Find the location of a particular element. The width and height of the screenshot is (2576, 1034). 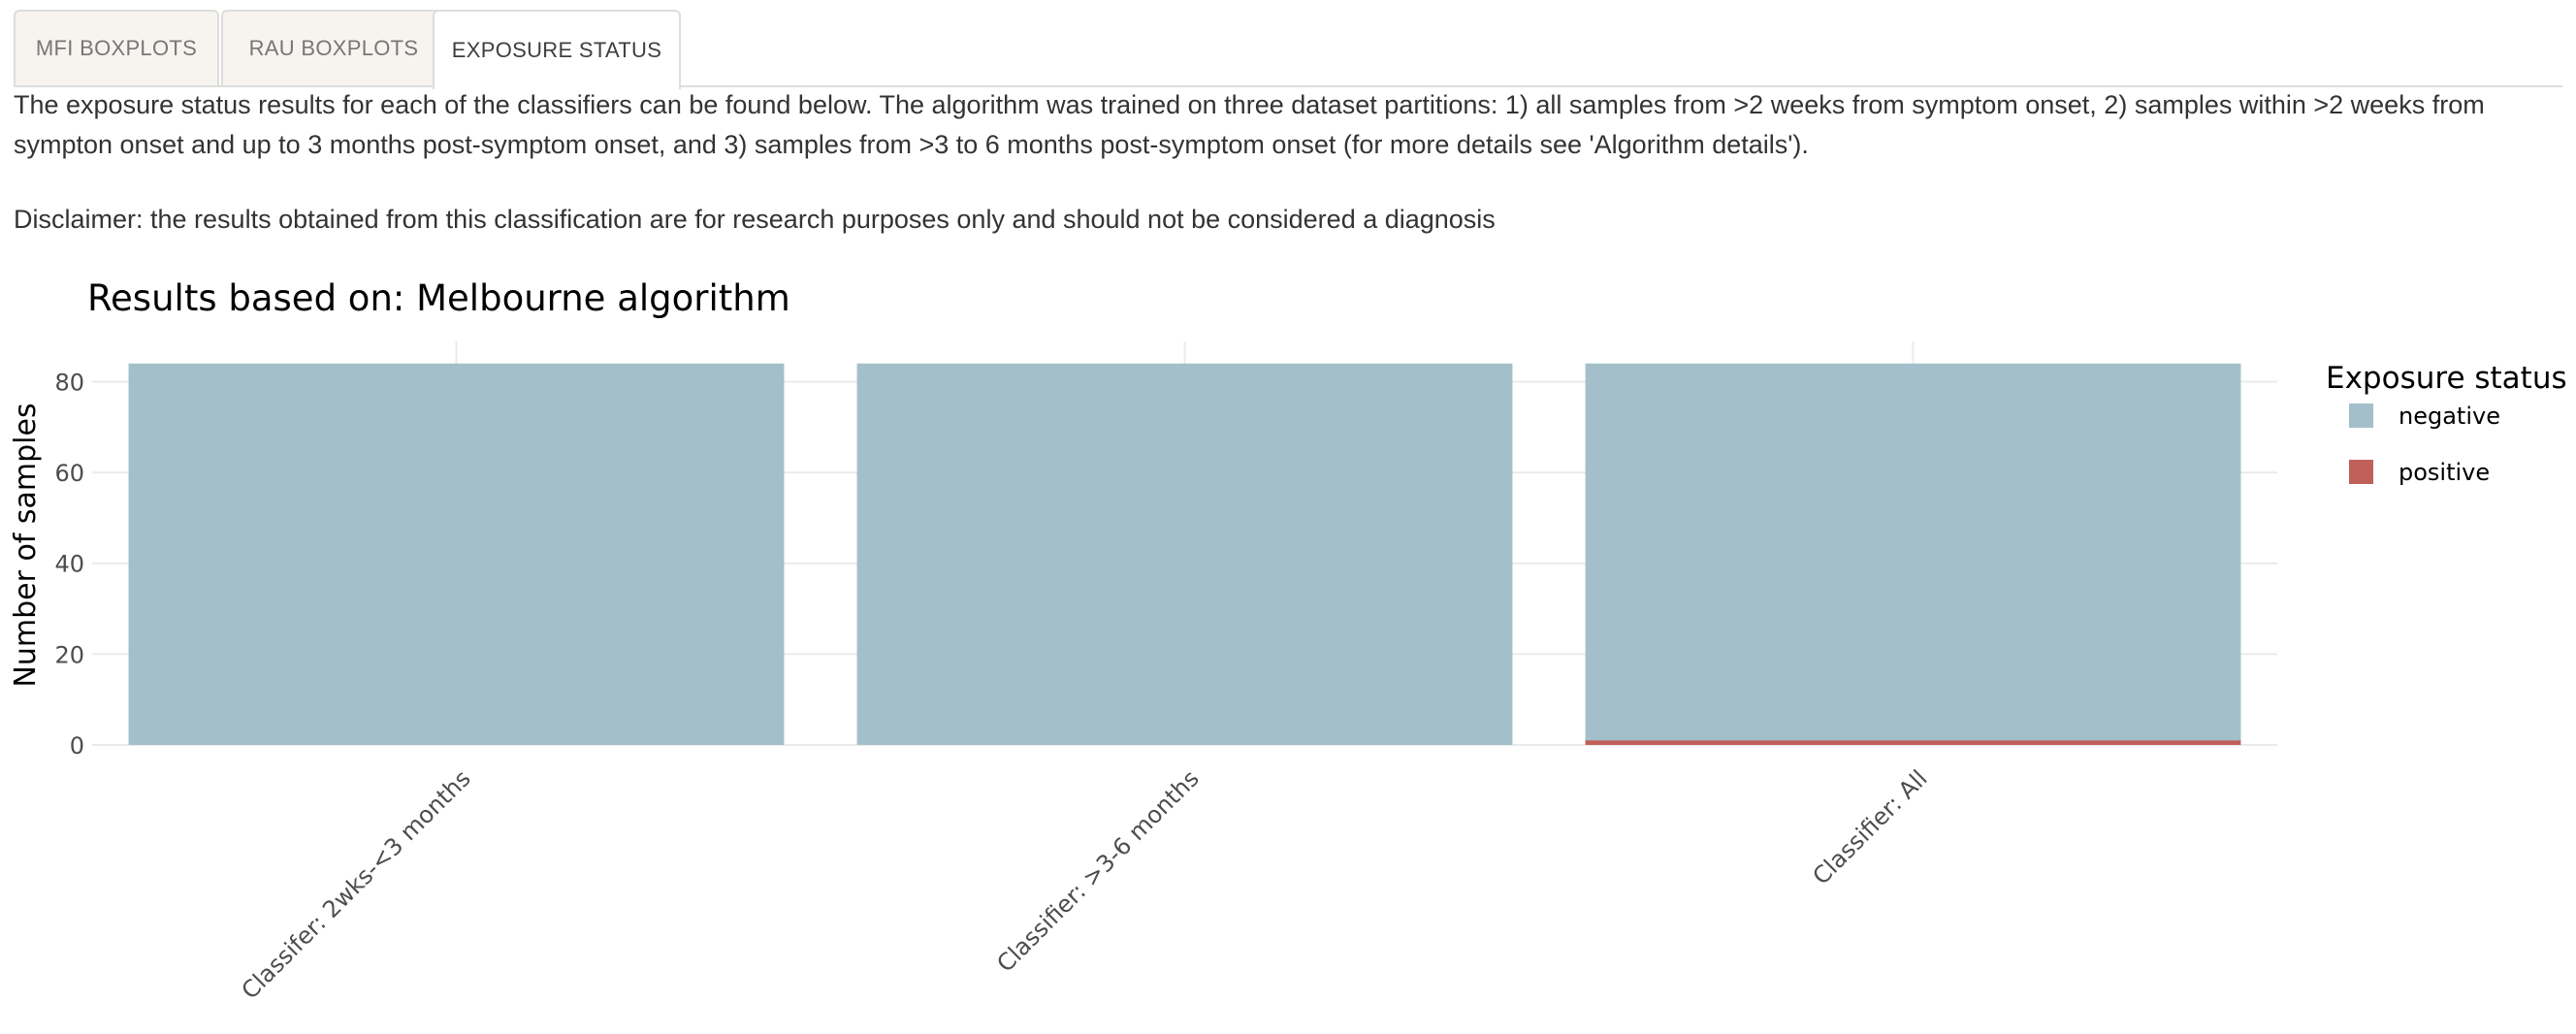

tab-rau-boxplots: RAU BOXPLOTS is located at coordinates (333, 48).